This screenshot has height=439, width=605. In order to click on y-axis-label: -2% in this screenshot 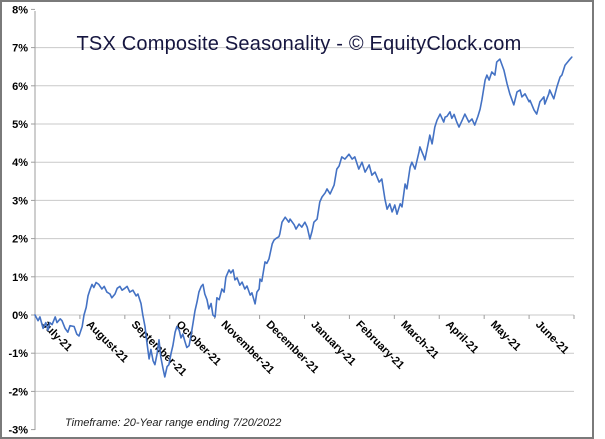, I will do `click(18, 392)`.